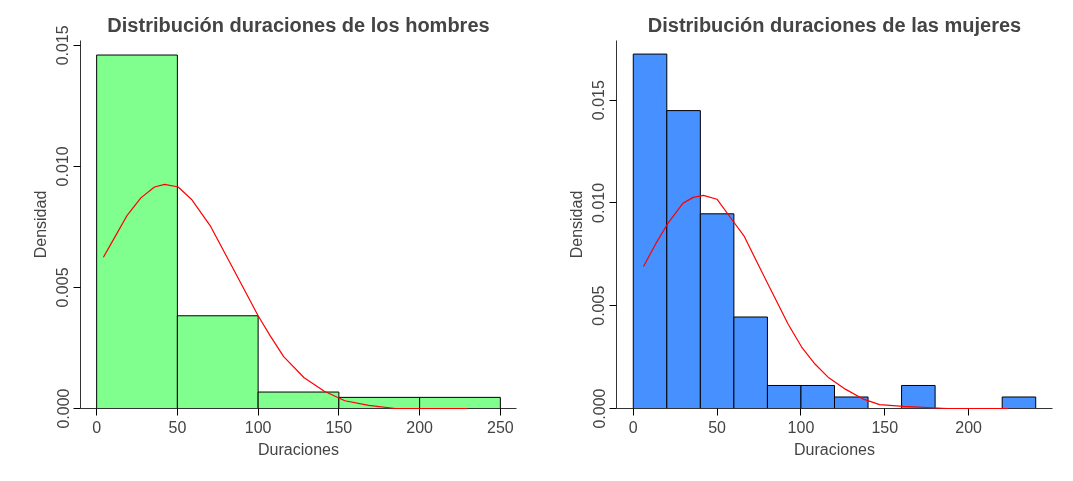  I want to click on chart-title: Distribución duraciones de las mujeres, so click(834, 24).